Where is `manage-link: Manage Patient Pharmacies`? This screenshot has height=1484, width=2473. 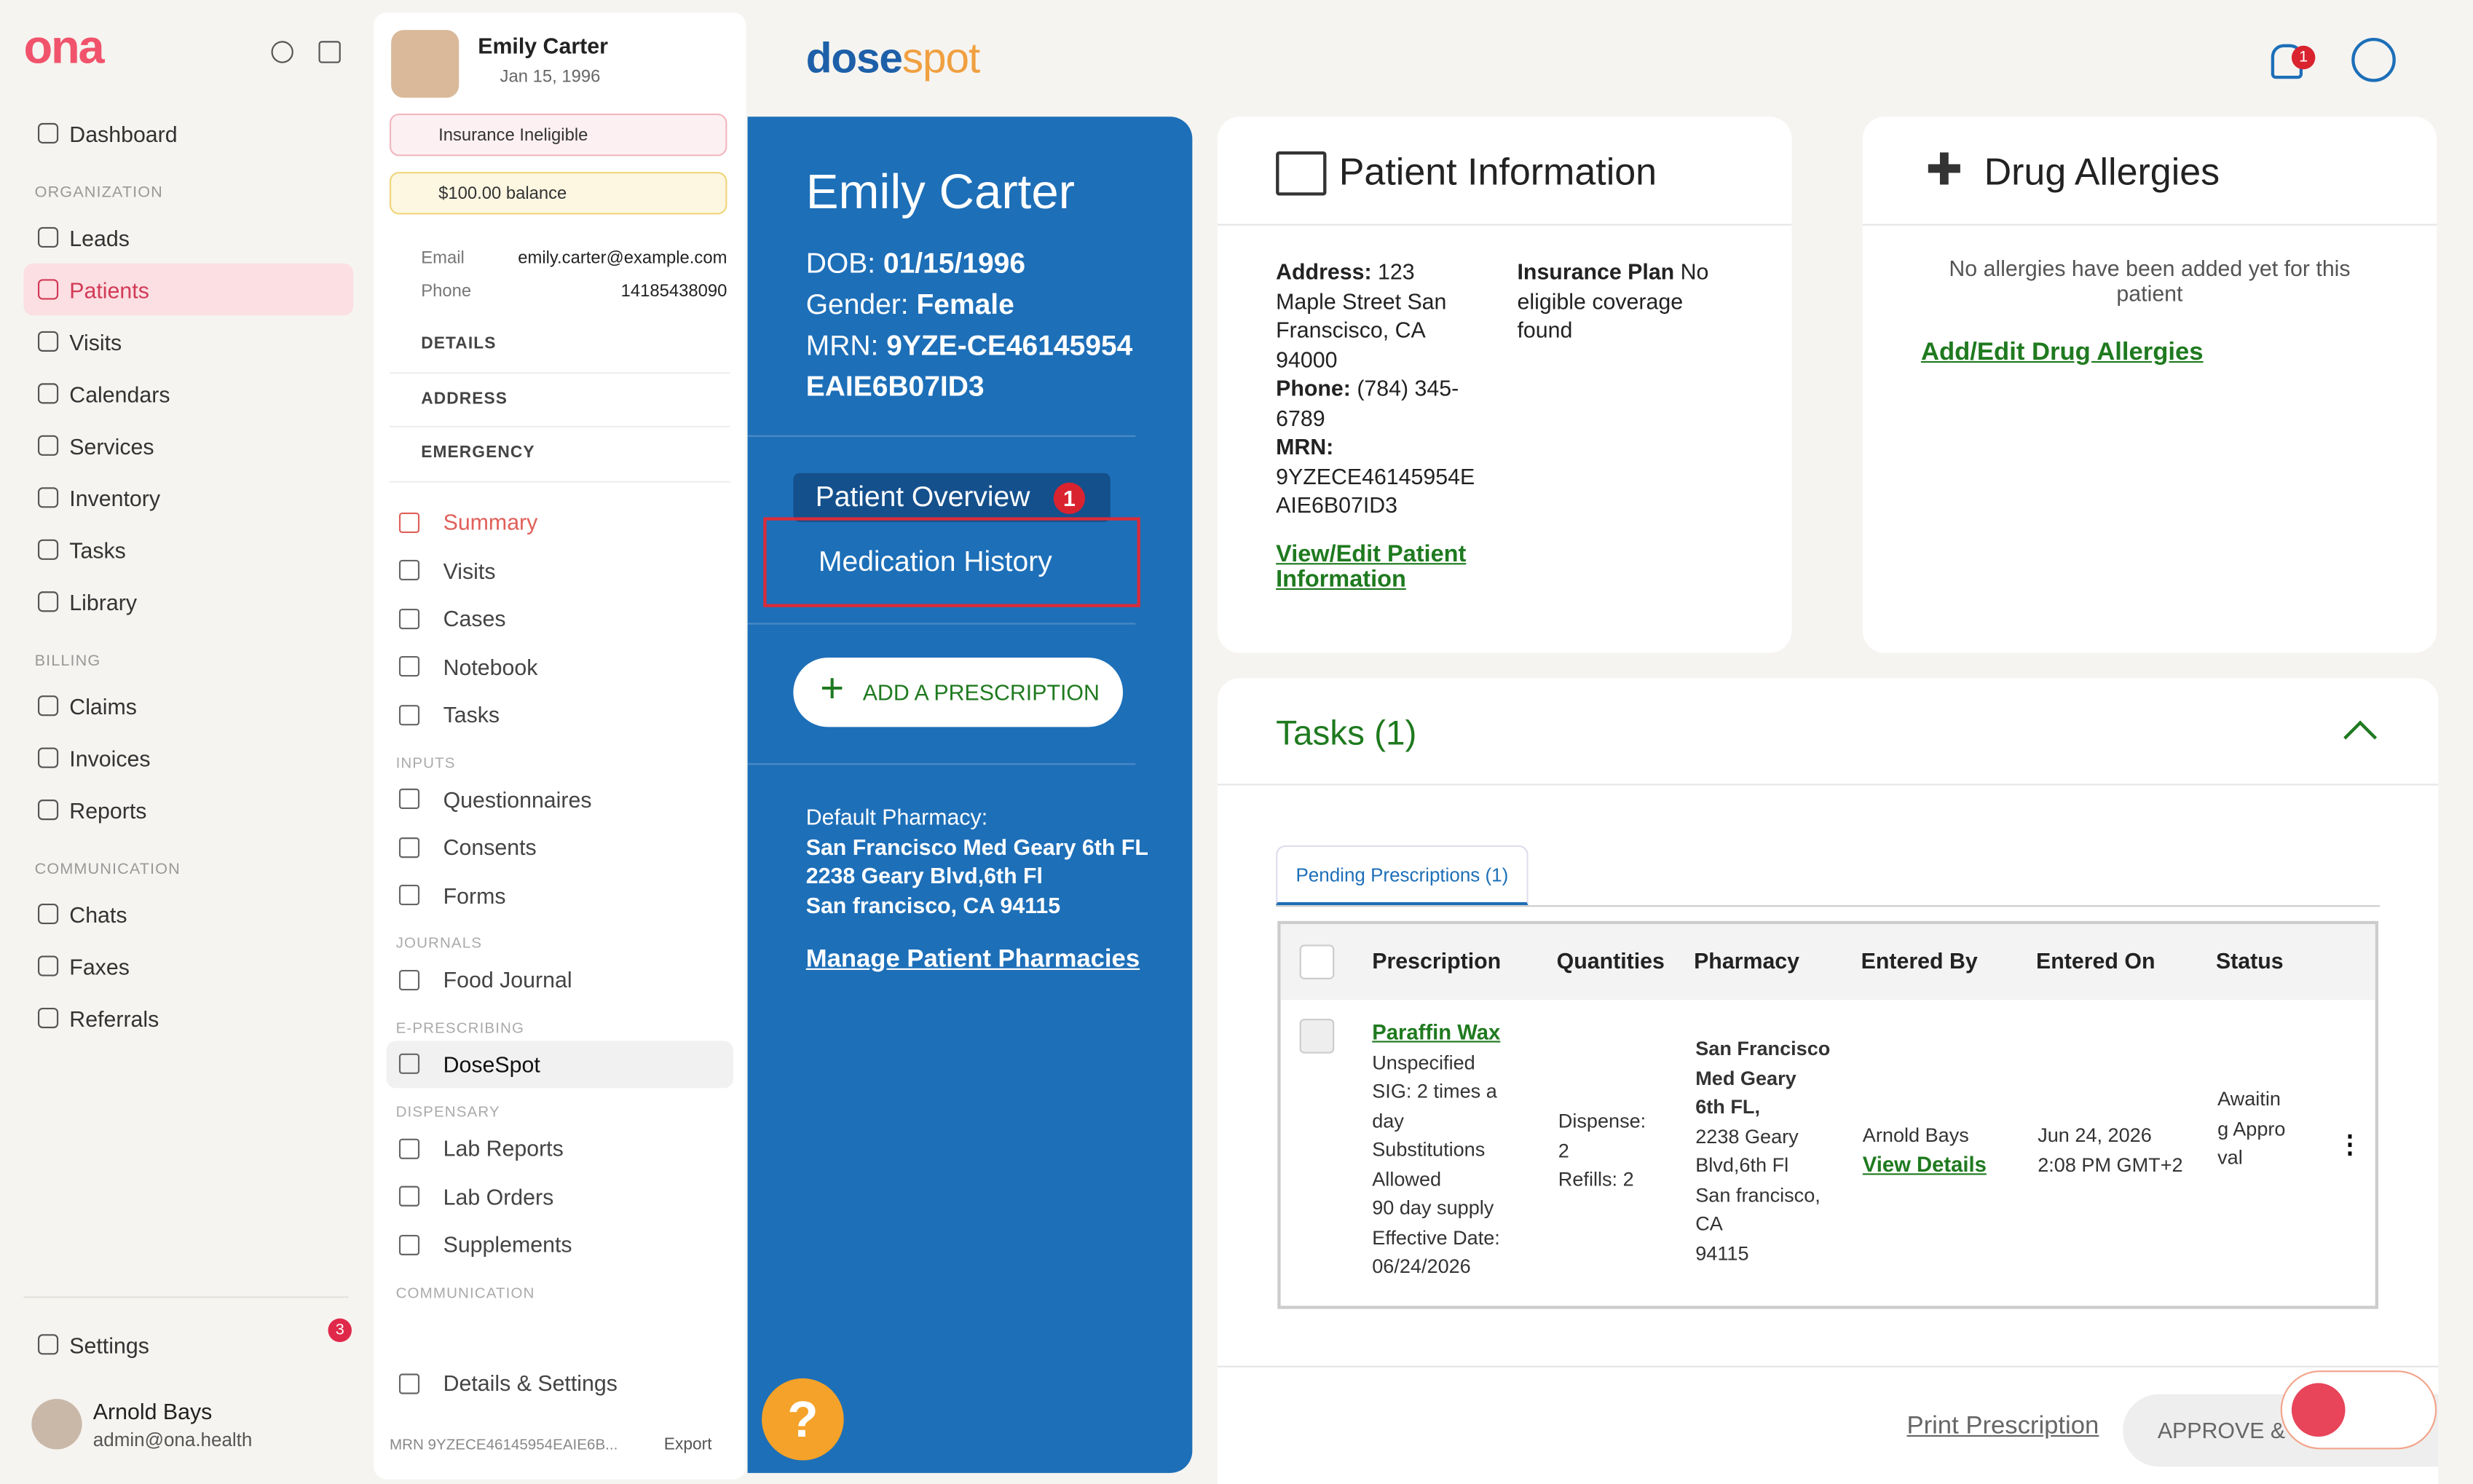
manage-link: Manage Patient Pharmacies is located at coordinates (972, 960).